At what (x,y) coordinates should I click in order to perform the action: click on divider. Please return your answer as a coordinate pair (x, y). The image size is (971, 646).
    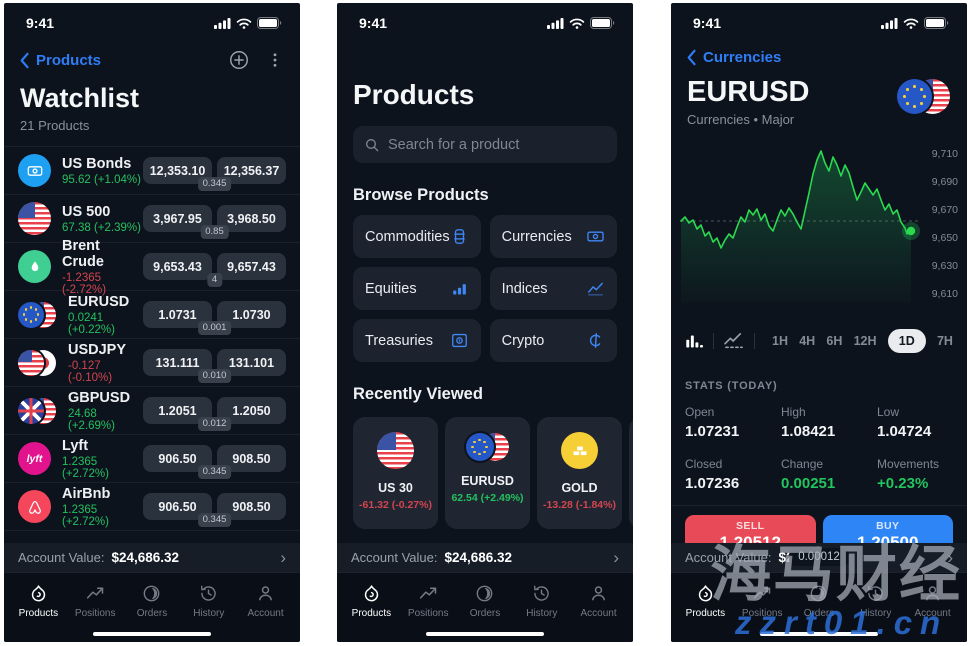
    Looking at the image, I should click on (713, 341).